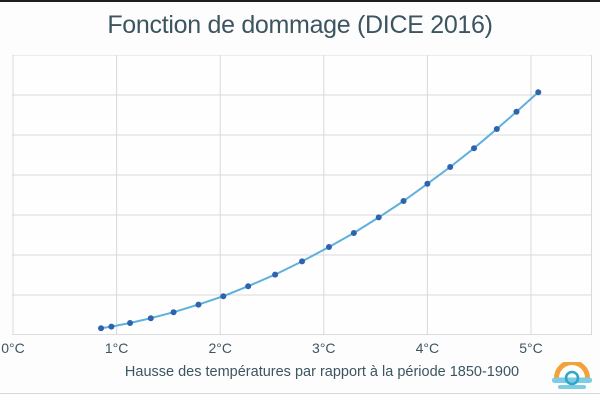 This screenshot has height=400, width=600. Describe the element at coordinates (296, 349) in the screenshot. I see `x-axis-tick-labels: 0°C 1°C 2°C 3°C 4°C 5°C` at that location.